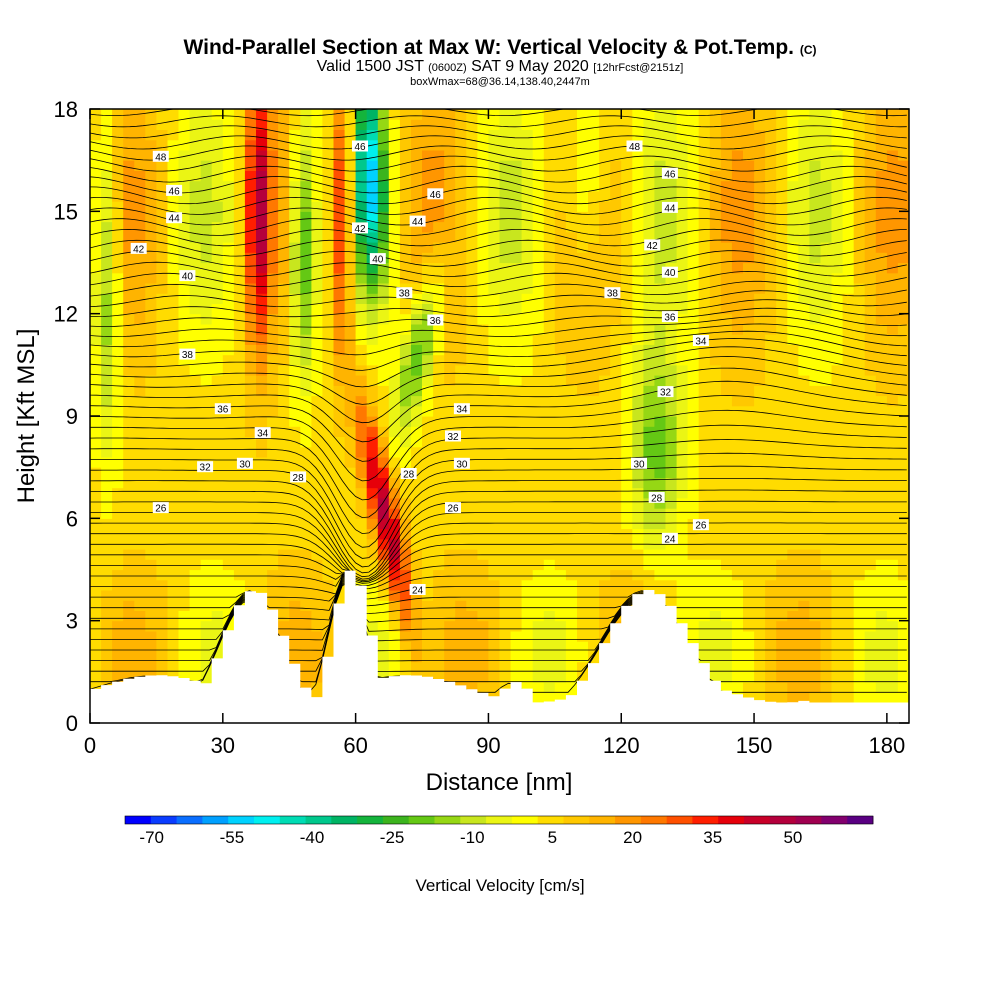 The width and height of the screenshot is (1000, 1000). Describe the element at coordinates (161, 157) in the screenshot. I see `theta-label-text: 48` at that location.